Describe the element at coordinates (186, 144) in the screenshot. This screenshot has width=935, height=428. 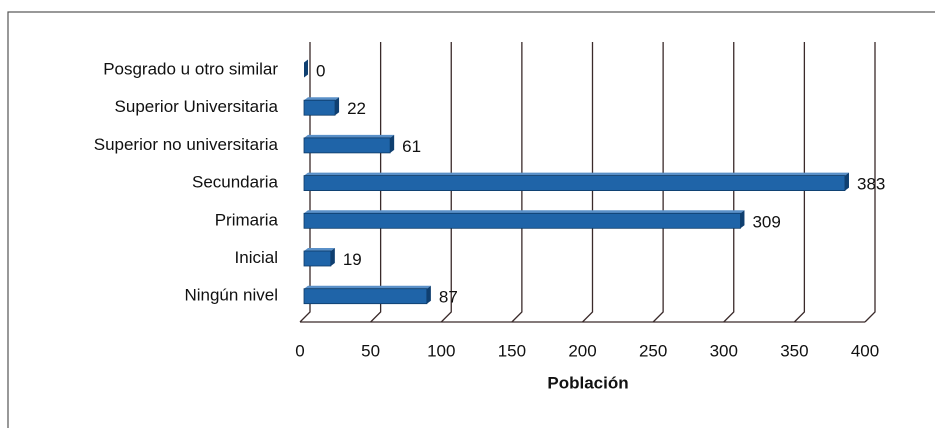
I see `y-tick-label: Superior no universitaria` at that location.